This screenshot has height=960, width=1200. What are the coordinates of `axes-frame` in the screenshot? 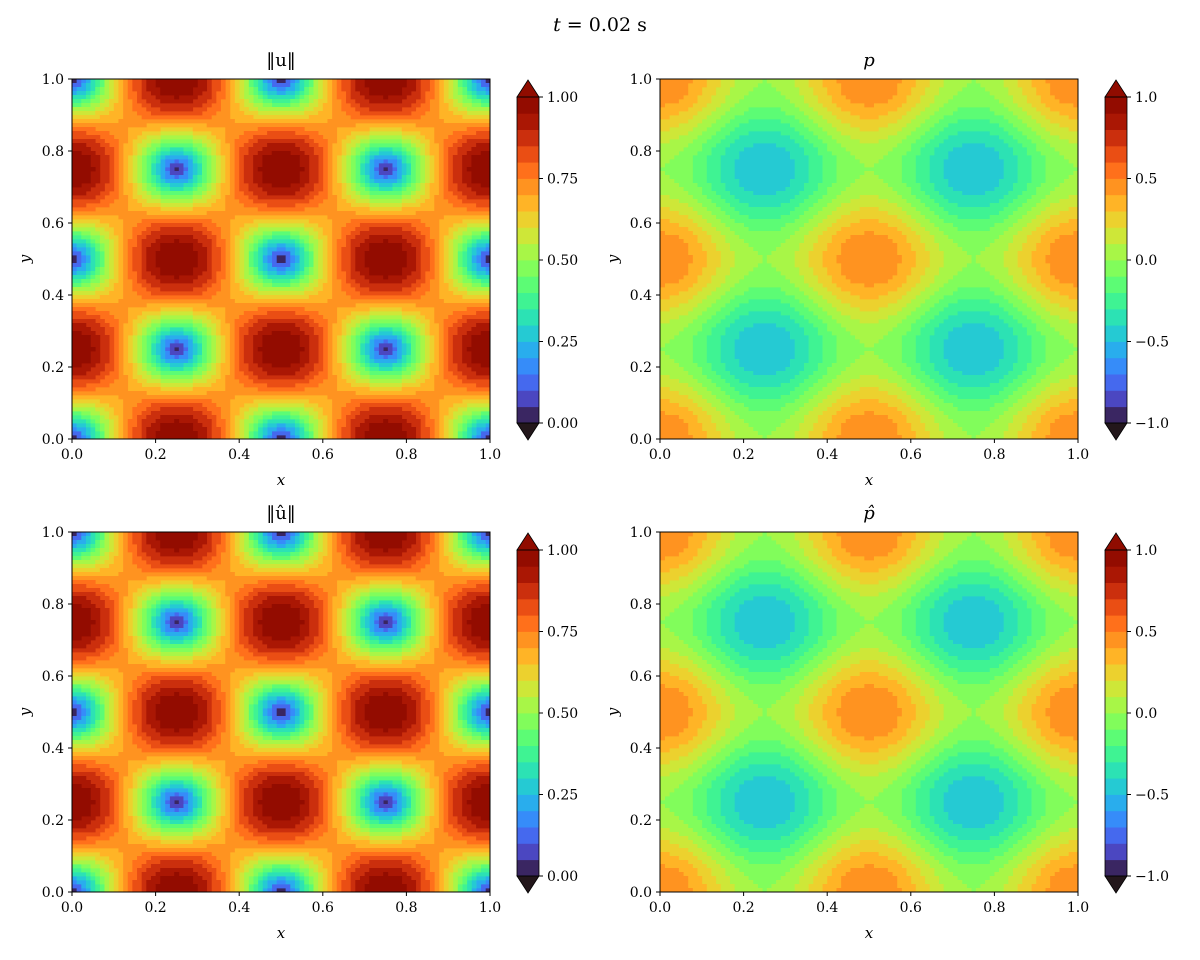 It's located at (281, 712).